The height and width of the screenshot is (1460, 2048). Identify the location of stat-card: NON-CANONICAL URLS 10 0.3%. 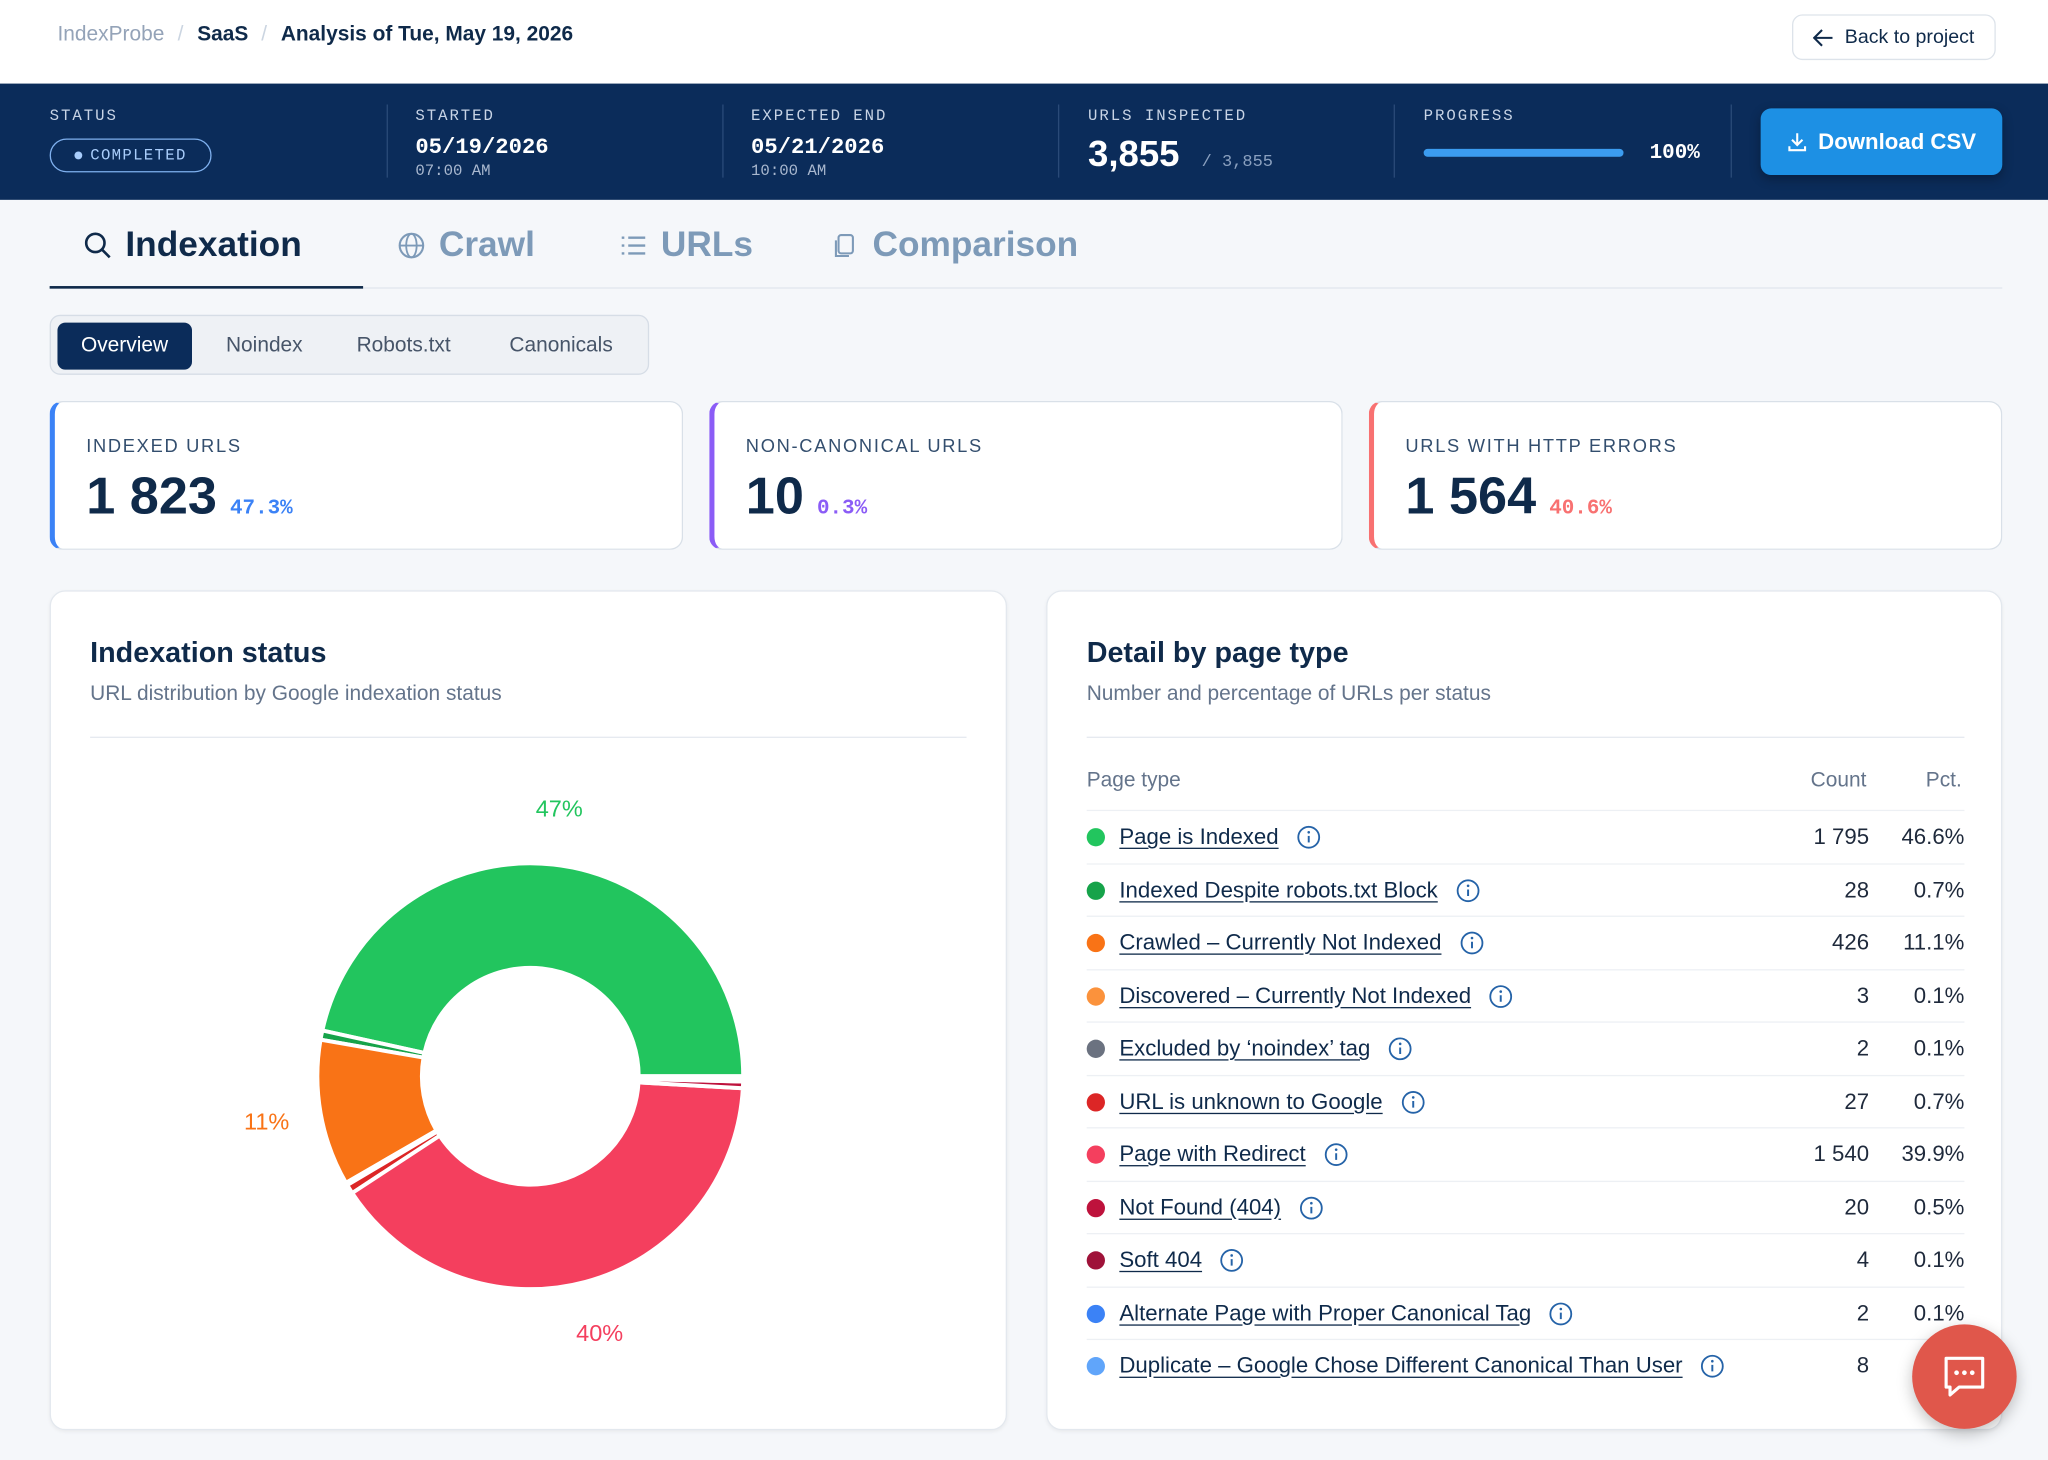
(1026, 475).